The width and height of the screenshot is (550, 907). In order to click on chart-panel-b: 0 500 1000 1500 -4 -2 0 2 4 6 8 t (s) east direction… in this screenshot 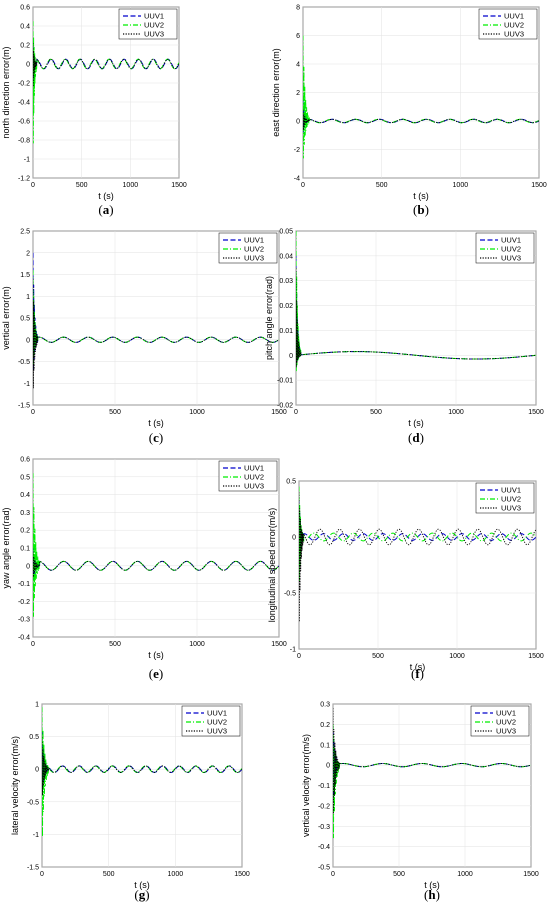, I will do `click(409, 111)`.